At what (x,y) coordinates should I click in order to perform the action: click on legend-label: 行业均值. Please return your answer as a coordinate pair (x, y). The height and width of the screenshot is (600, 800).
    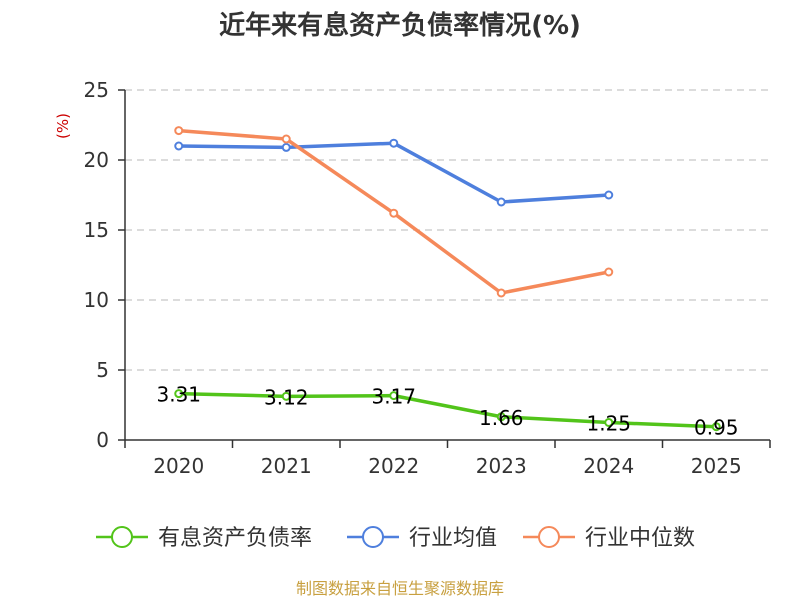
    Looking at the image, I should click on (453, 538).